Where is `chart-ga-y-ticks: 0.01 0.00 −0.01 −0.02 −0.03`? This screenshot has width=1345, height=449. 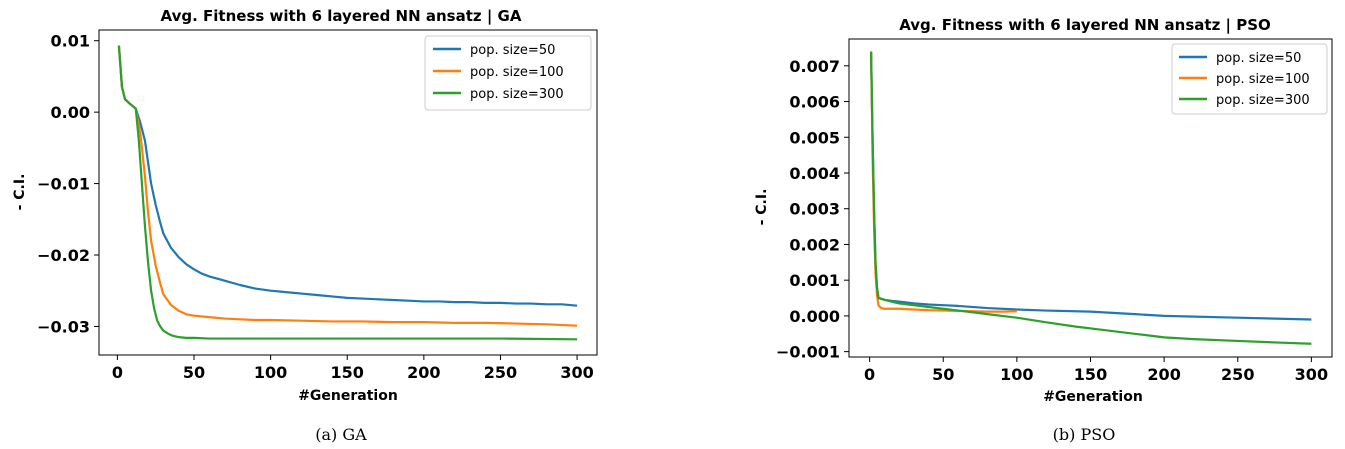
chart-ga-y-ticks: 0.01 0.00 −0.01 −0.02 −0.03 is located at coordinates (68, 184).